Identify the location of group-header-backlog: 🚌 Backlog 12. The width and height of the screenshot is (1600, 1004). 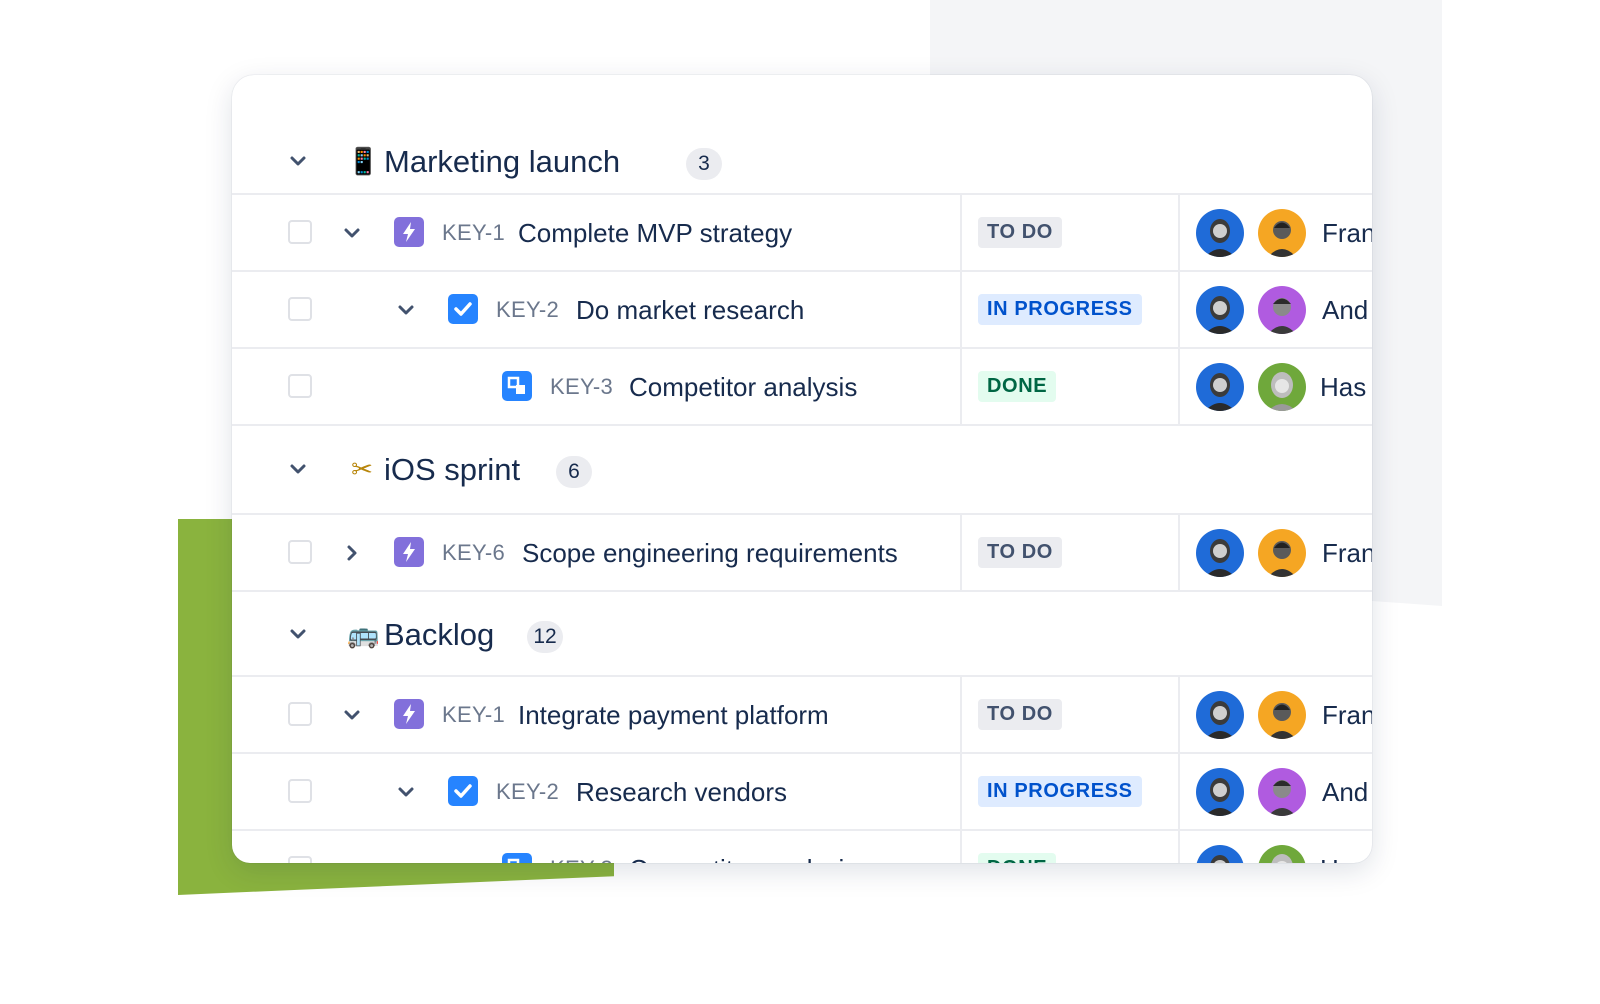
(802, 635).